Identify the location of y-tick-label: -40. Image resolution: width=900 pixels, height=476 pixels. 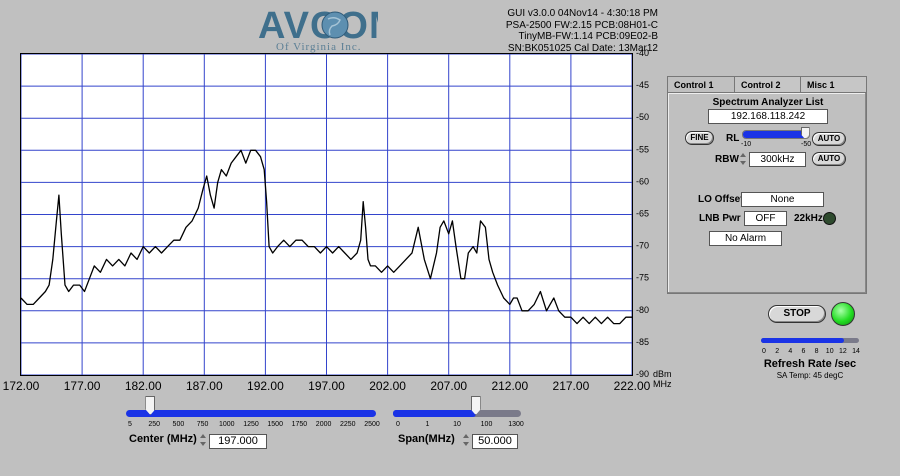
(642, 53).